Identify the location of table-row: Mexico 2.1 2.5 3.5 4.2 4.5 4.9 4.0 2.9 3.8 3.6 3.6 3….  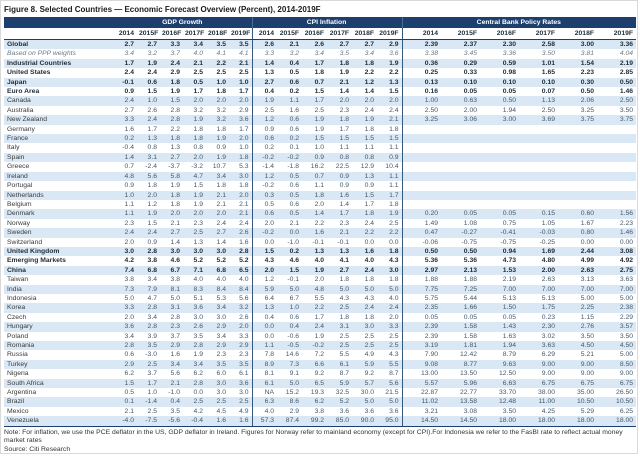
(320, 411).